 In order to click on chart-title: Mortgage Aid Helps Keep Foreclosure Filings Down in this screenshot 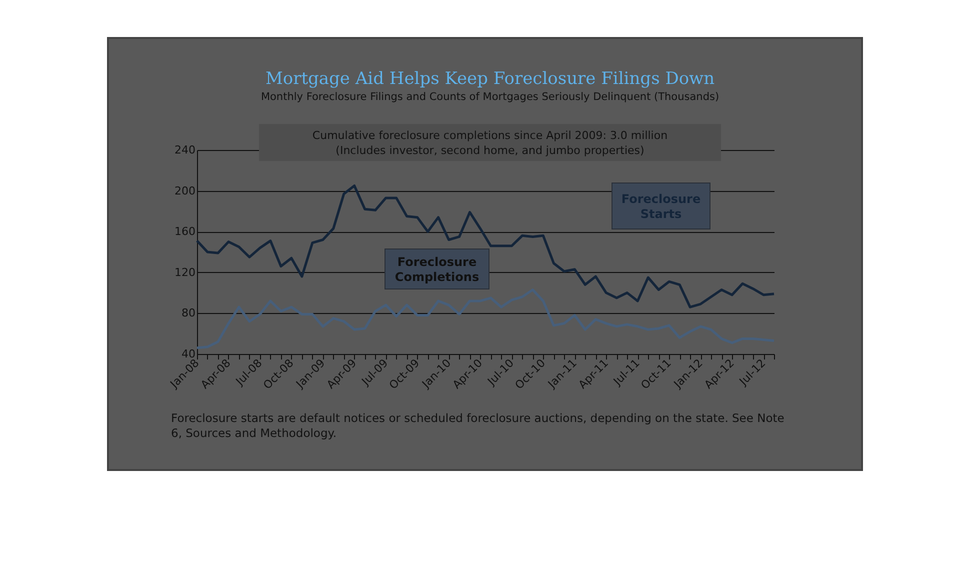, I will do `click(490, 79)`.